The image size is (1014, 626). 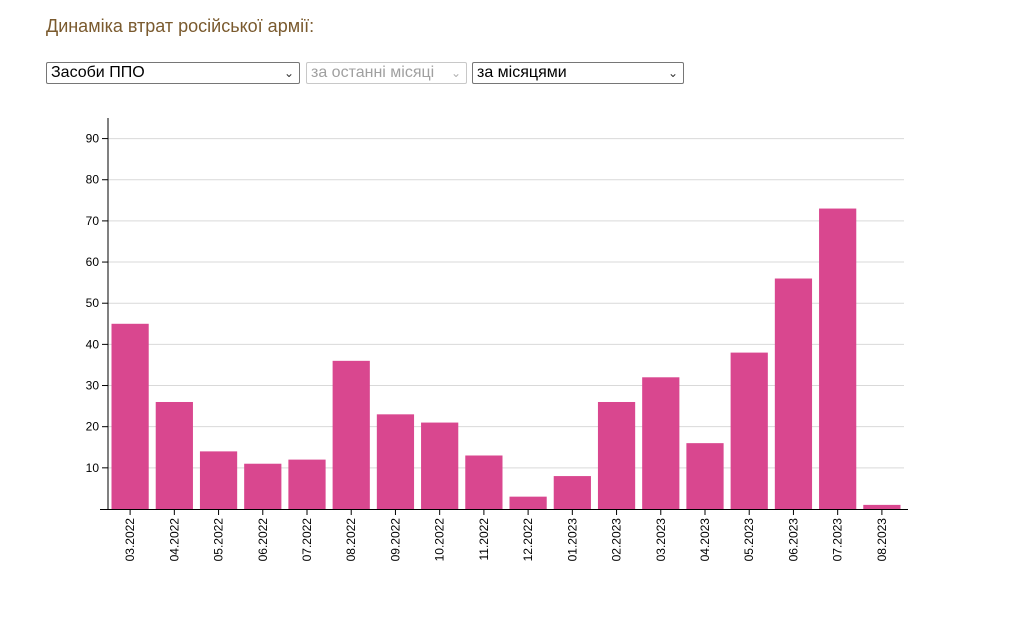 I want to click on x-tick-label: 03.2023, so click(x=661, y=540).